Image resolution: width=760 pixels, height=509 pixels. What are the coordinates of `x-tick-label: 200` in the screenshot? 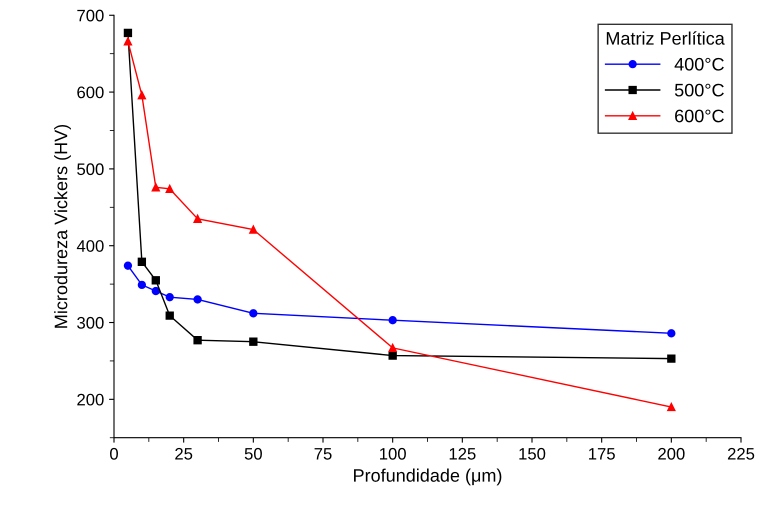 It's located at (671, 454).